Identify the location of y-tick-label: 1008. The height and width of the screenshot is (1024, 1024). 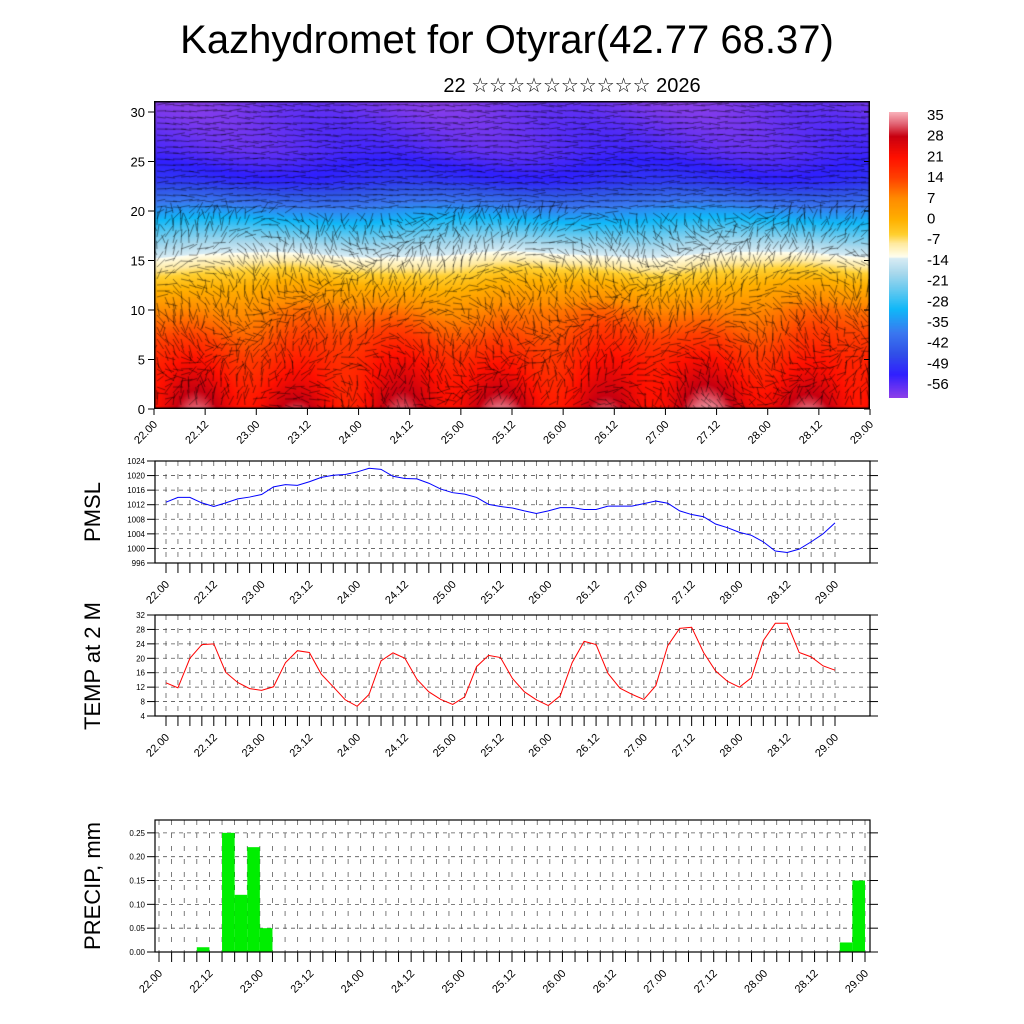
(136, 519).